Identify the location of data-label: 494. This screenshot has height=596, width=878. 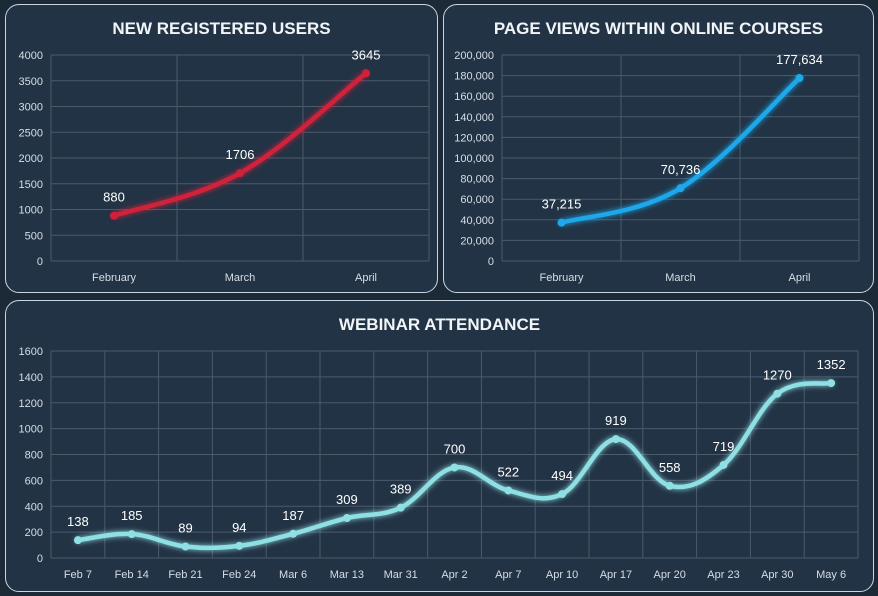
(562, 475).